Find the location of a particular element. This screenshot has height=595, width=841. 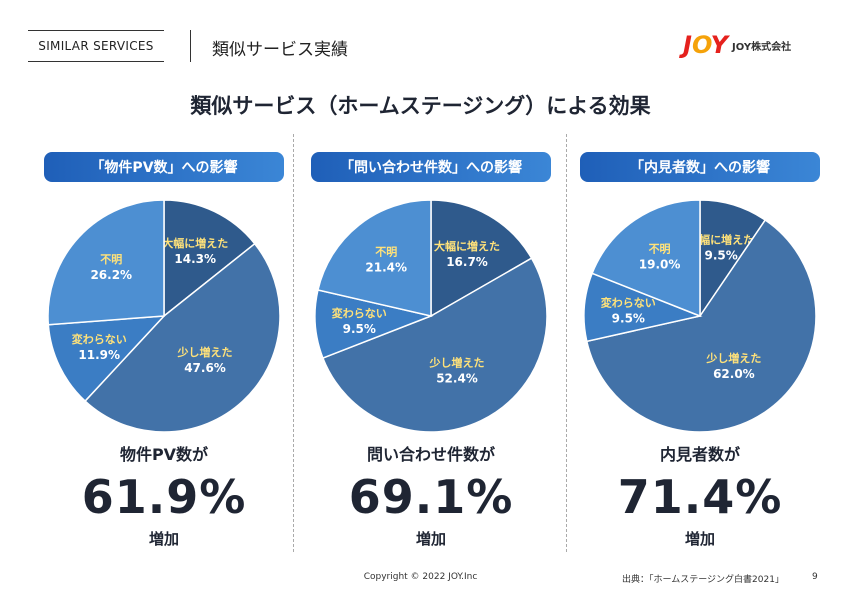

pie-chart: 大幅に増えた 9.5% 少し増えた 62.0% 変わらない 9.5% 不明 19.0% is located at coordinates (700, 316).